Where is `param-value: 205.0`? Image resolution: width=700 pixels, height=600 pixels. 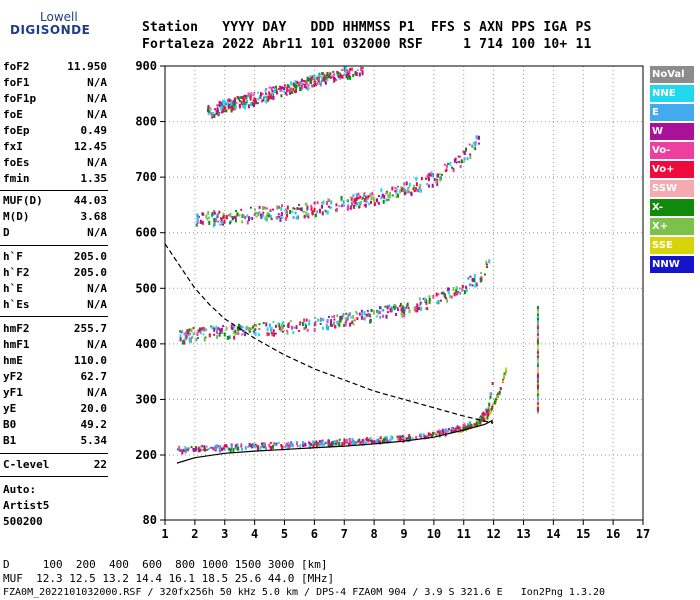
param-value: 205.0 is located at coordinates (90, 256).